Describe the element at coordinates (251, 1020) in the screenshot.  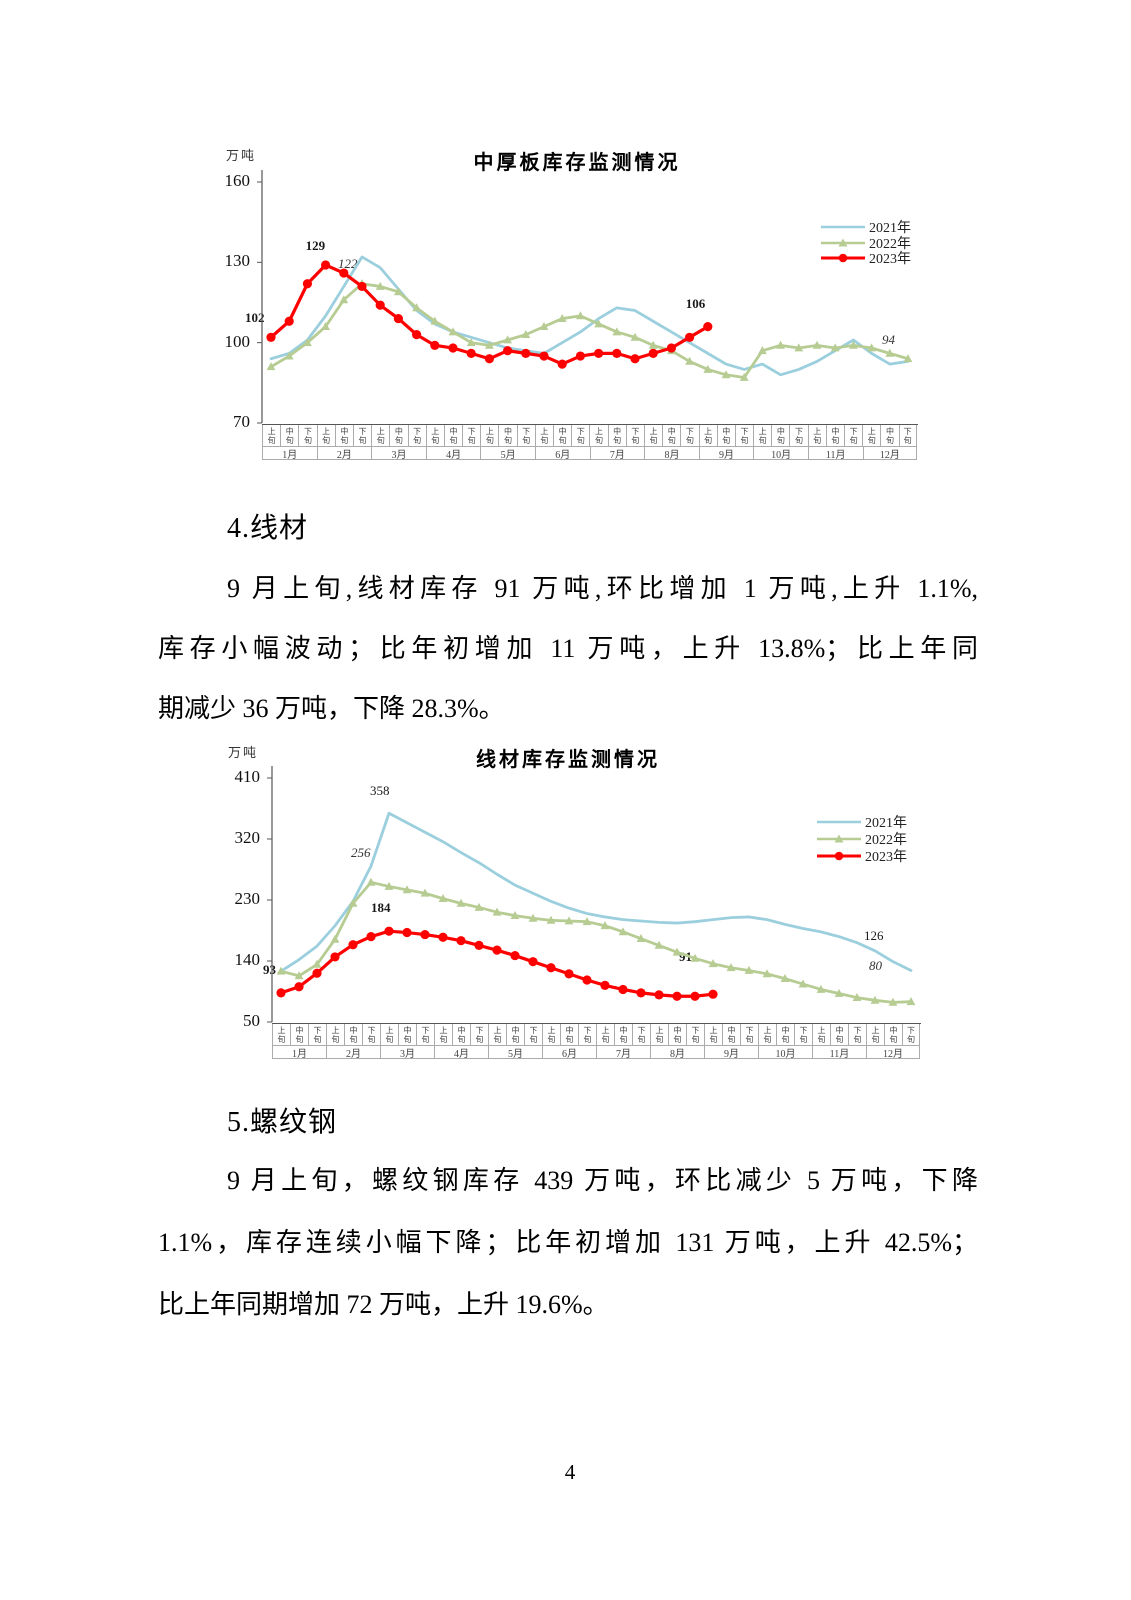
I see `y-tick-label: 50` at that location.